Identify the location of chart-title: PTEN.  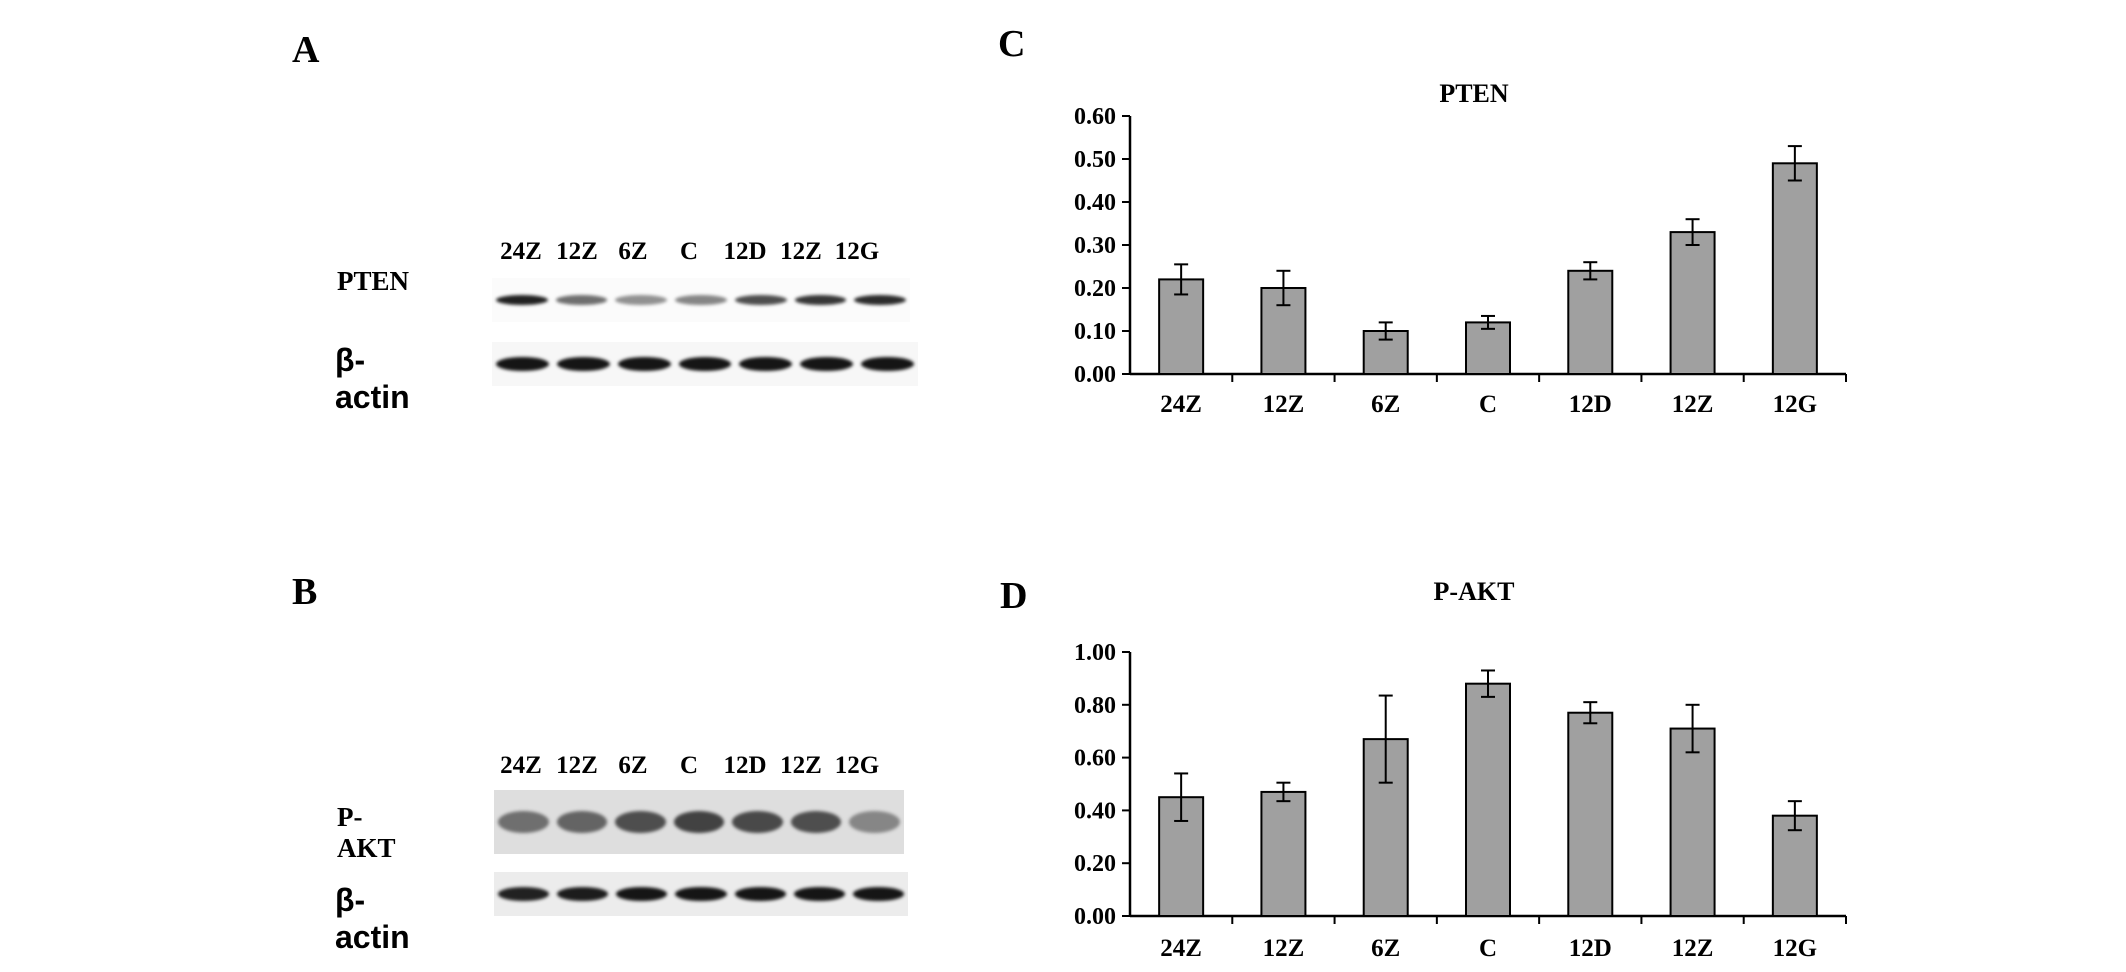
(1474, 93).